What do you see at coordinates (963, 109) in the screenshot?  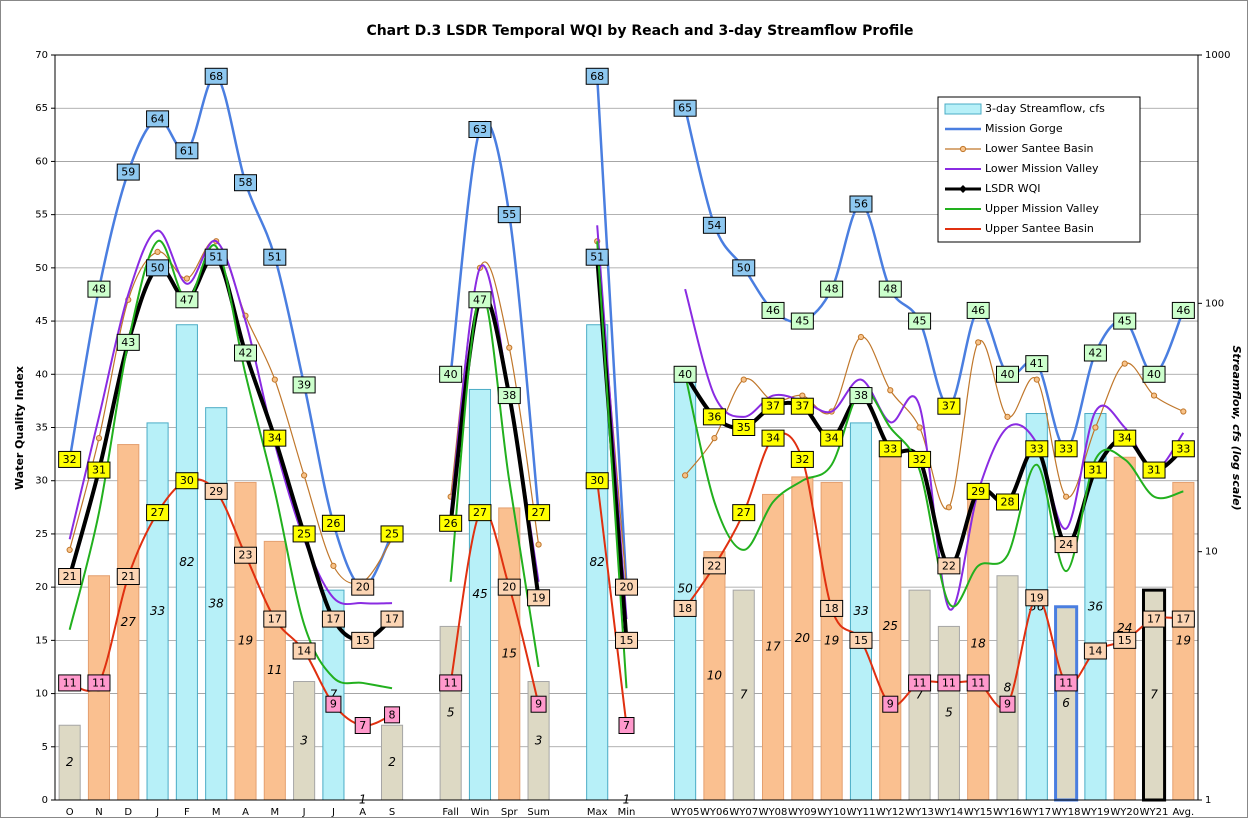 I see `legend-swatch` at bounding box center [963, 109].